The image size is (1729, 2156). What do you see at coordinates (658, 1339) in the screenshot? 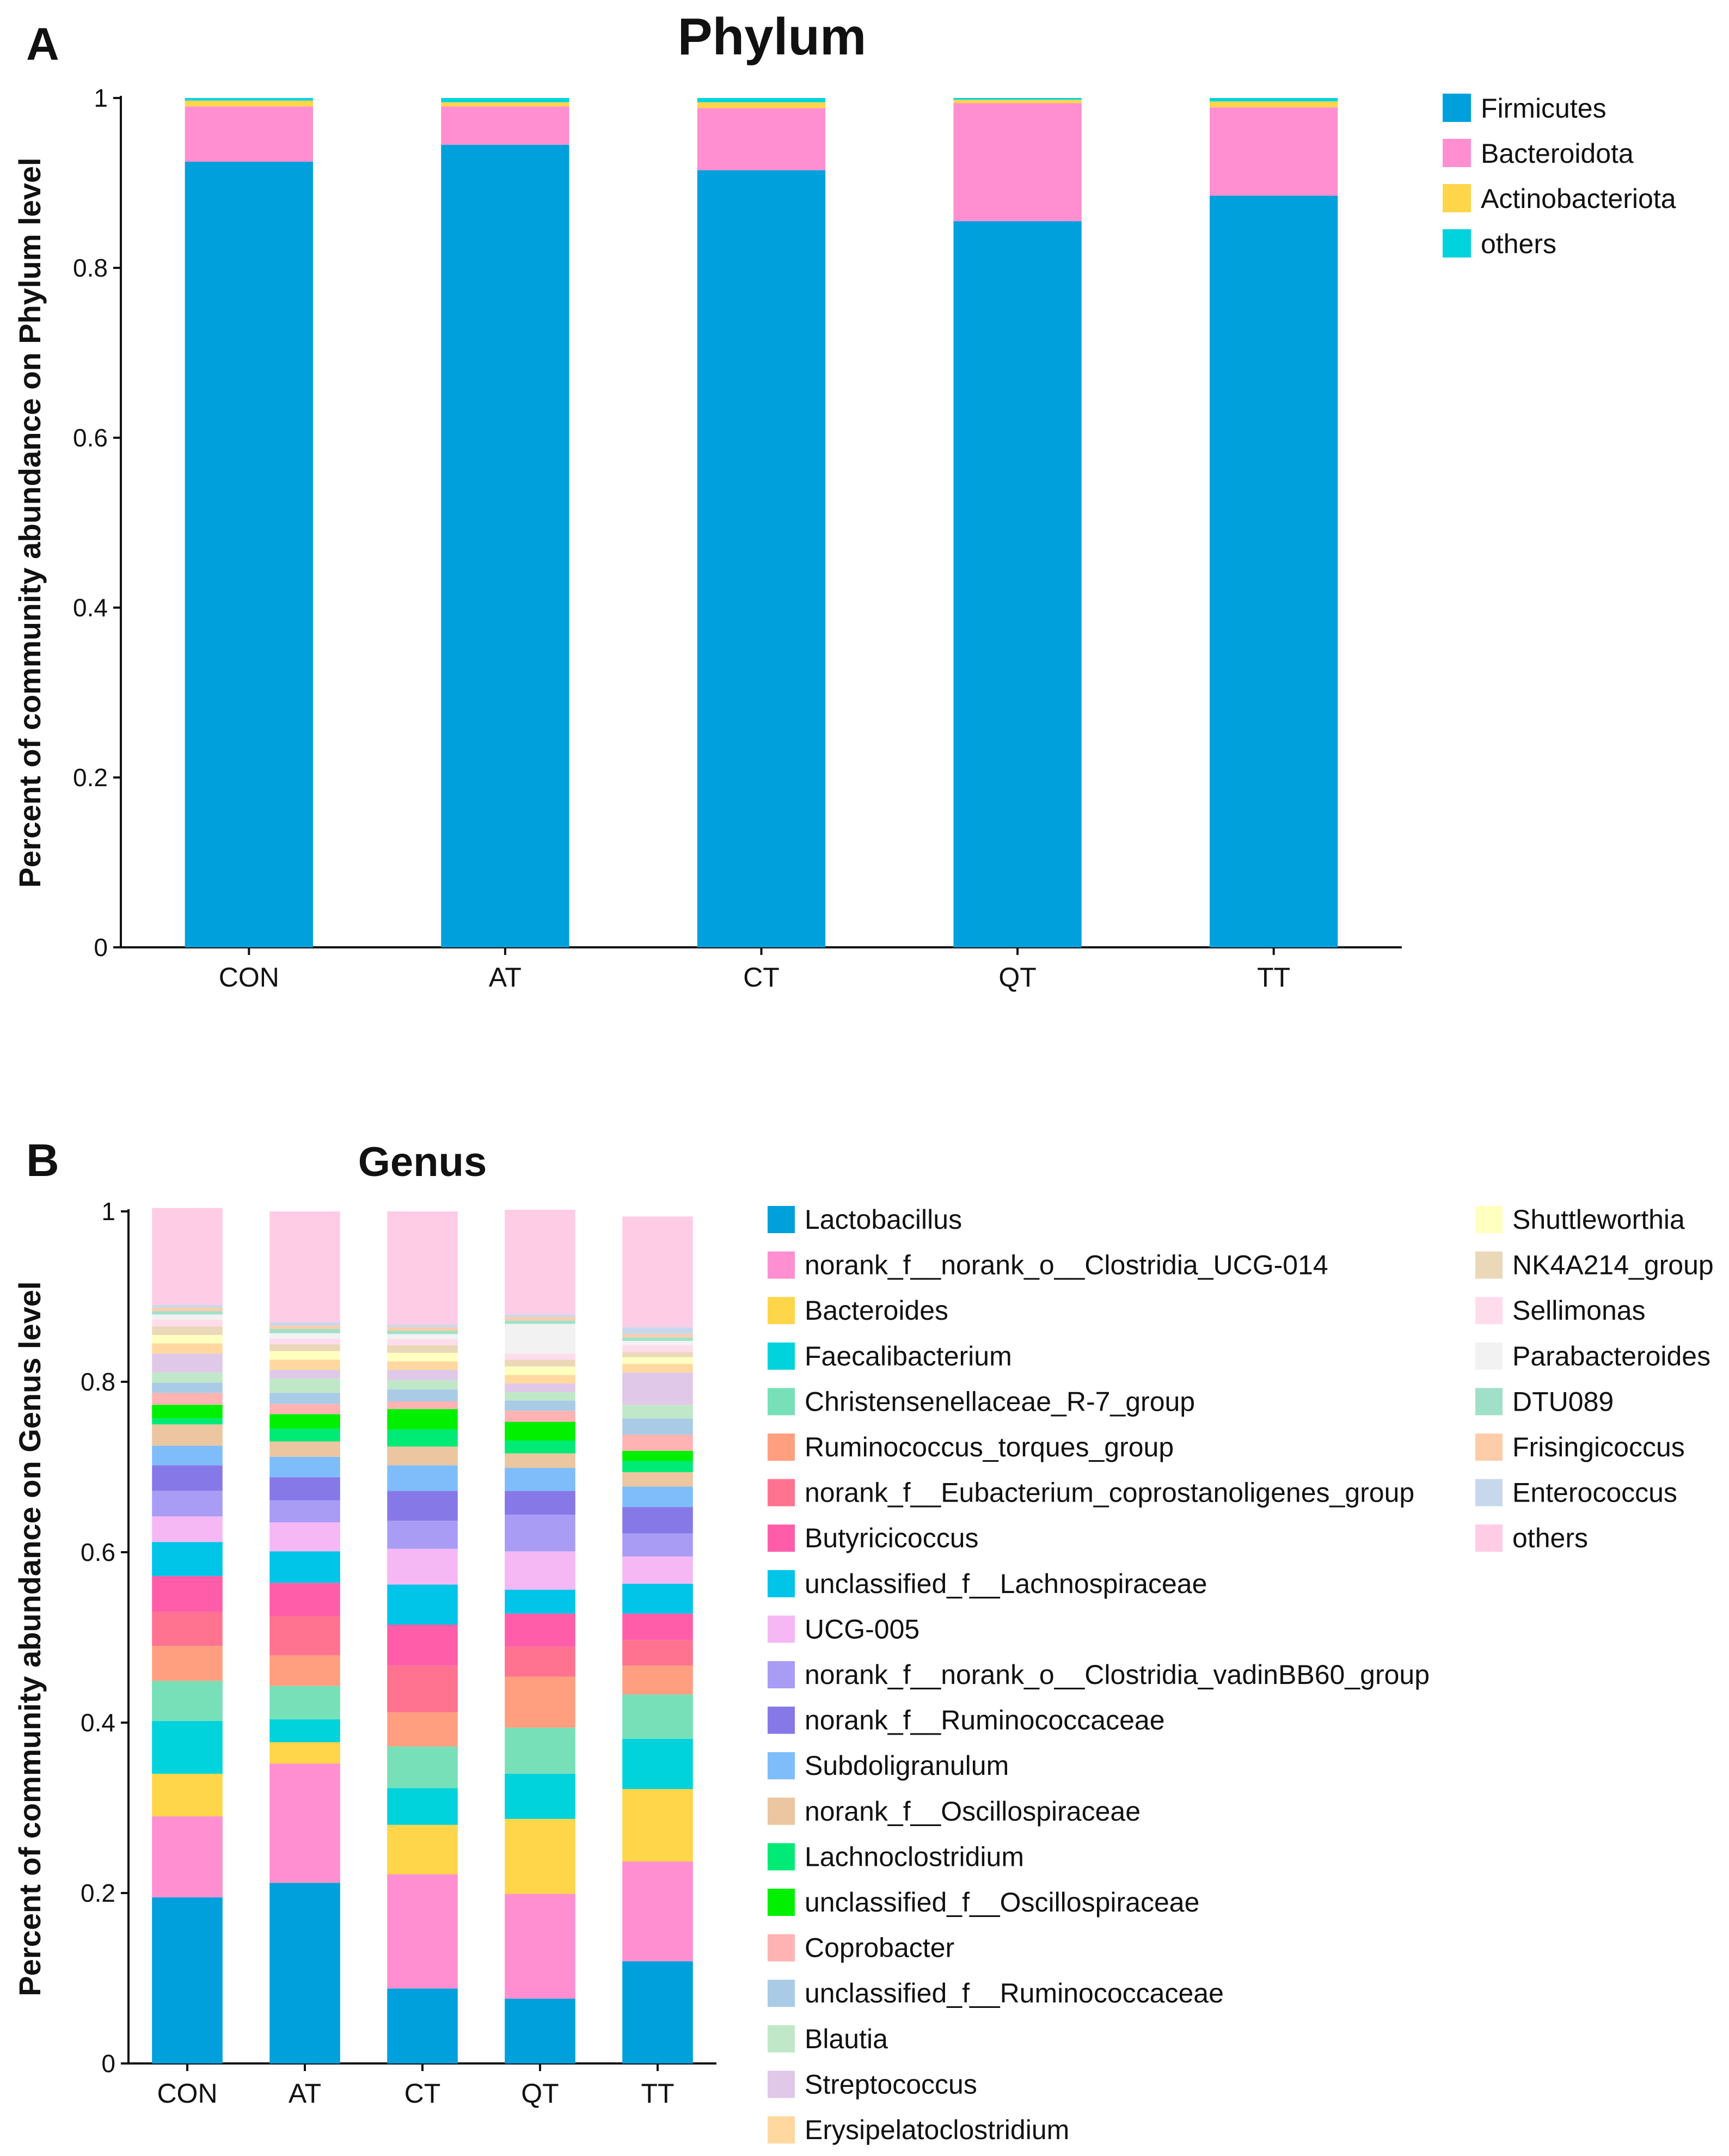
I see `chart-b-bar-tt-dtu089` at bounding box center [658, 1339].